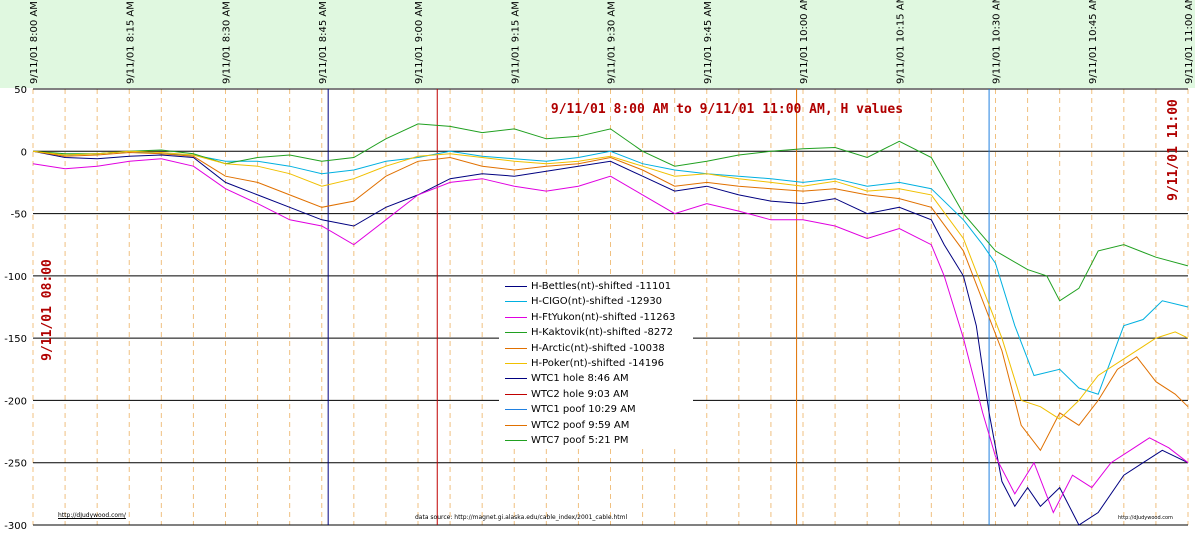 This screenshot has width=1195, height=534. Describe the element at coordinates (1173, 150) in the screenshot. I see `right-time-label: 9/11/01 11:00` at that location.